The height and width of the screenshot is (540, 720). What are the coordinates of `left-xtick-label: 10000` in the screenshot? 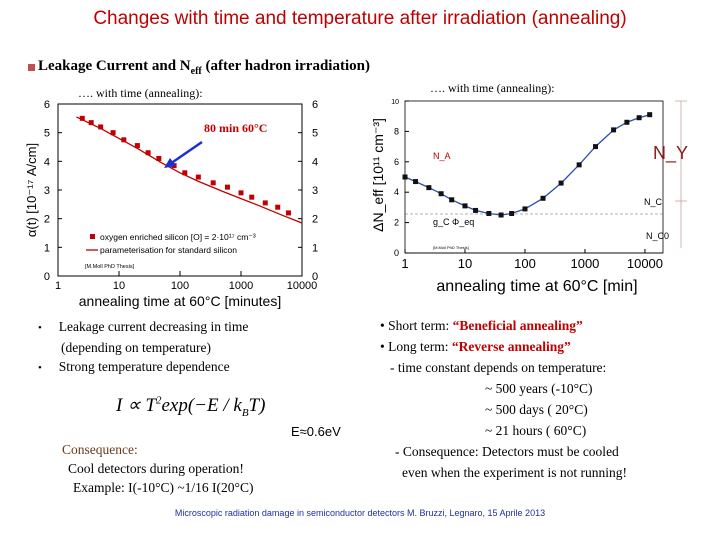 It's located at (302, 286).